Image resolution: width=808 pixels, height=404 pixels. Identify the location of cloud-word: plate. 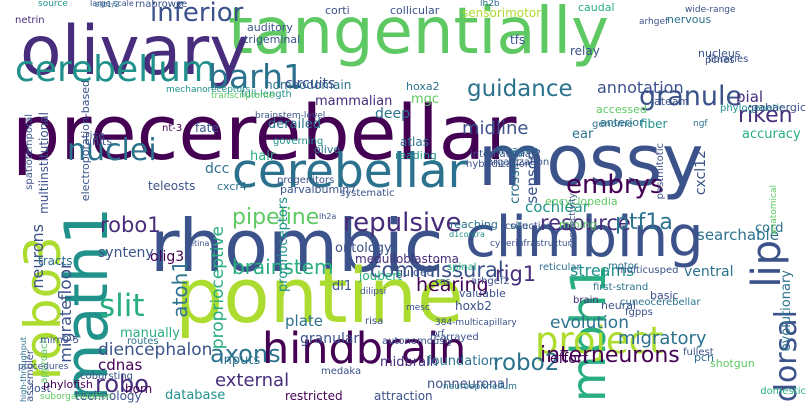
(304, 321).